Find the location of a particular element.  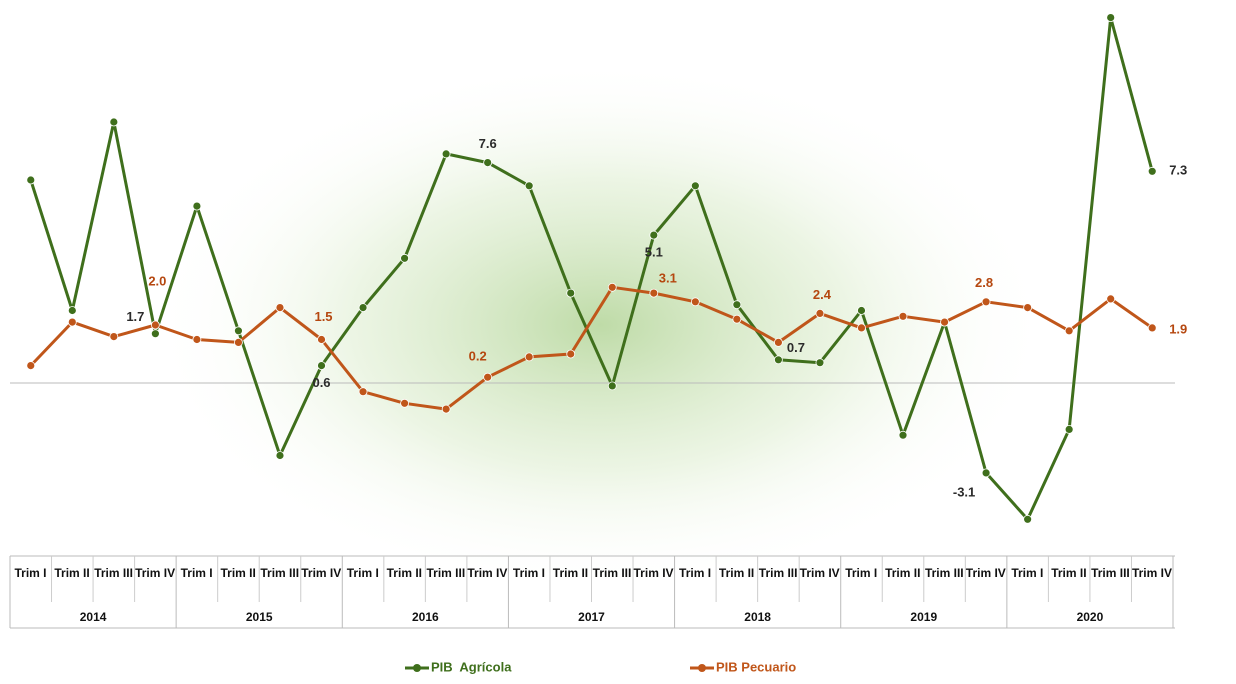

data-label: 0.2 is located at coordinates (478, 356).